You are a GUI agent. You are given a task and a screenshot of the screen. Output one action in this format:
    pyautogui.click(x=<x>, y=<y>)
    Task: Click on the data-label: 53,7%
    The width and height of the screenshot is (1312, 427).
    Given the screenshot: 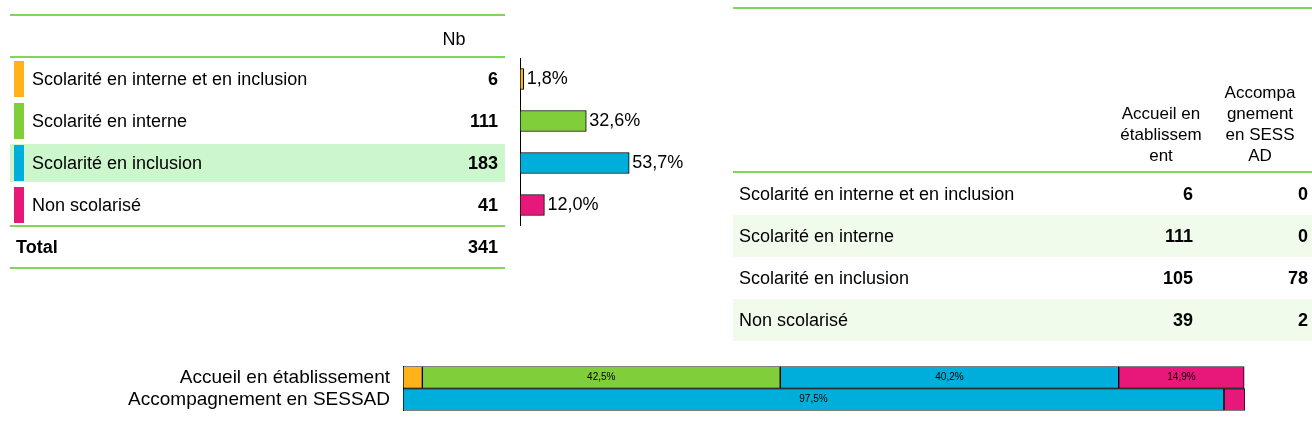 What is the action you would take?
    pyautogui.click(x=658, y=161)
    